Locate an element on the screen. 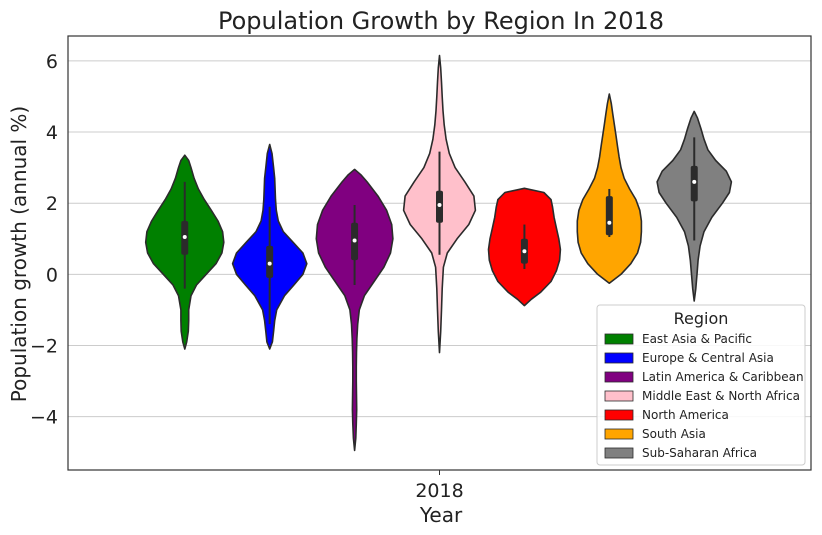  x-axis-ticks: 2018 is located at coordinates (439, 486).